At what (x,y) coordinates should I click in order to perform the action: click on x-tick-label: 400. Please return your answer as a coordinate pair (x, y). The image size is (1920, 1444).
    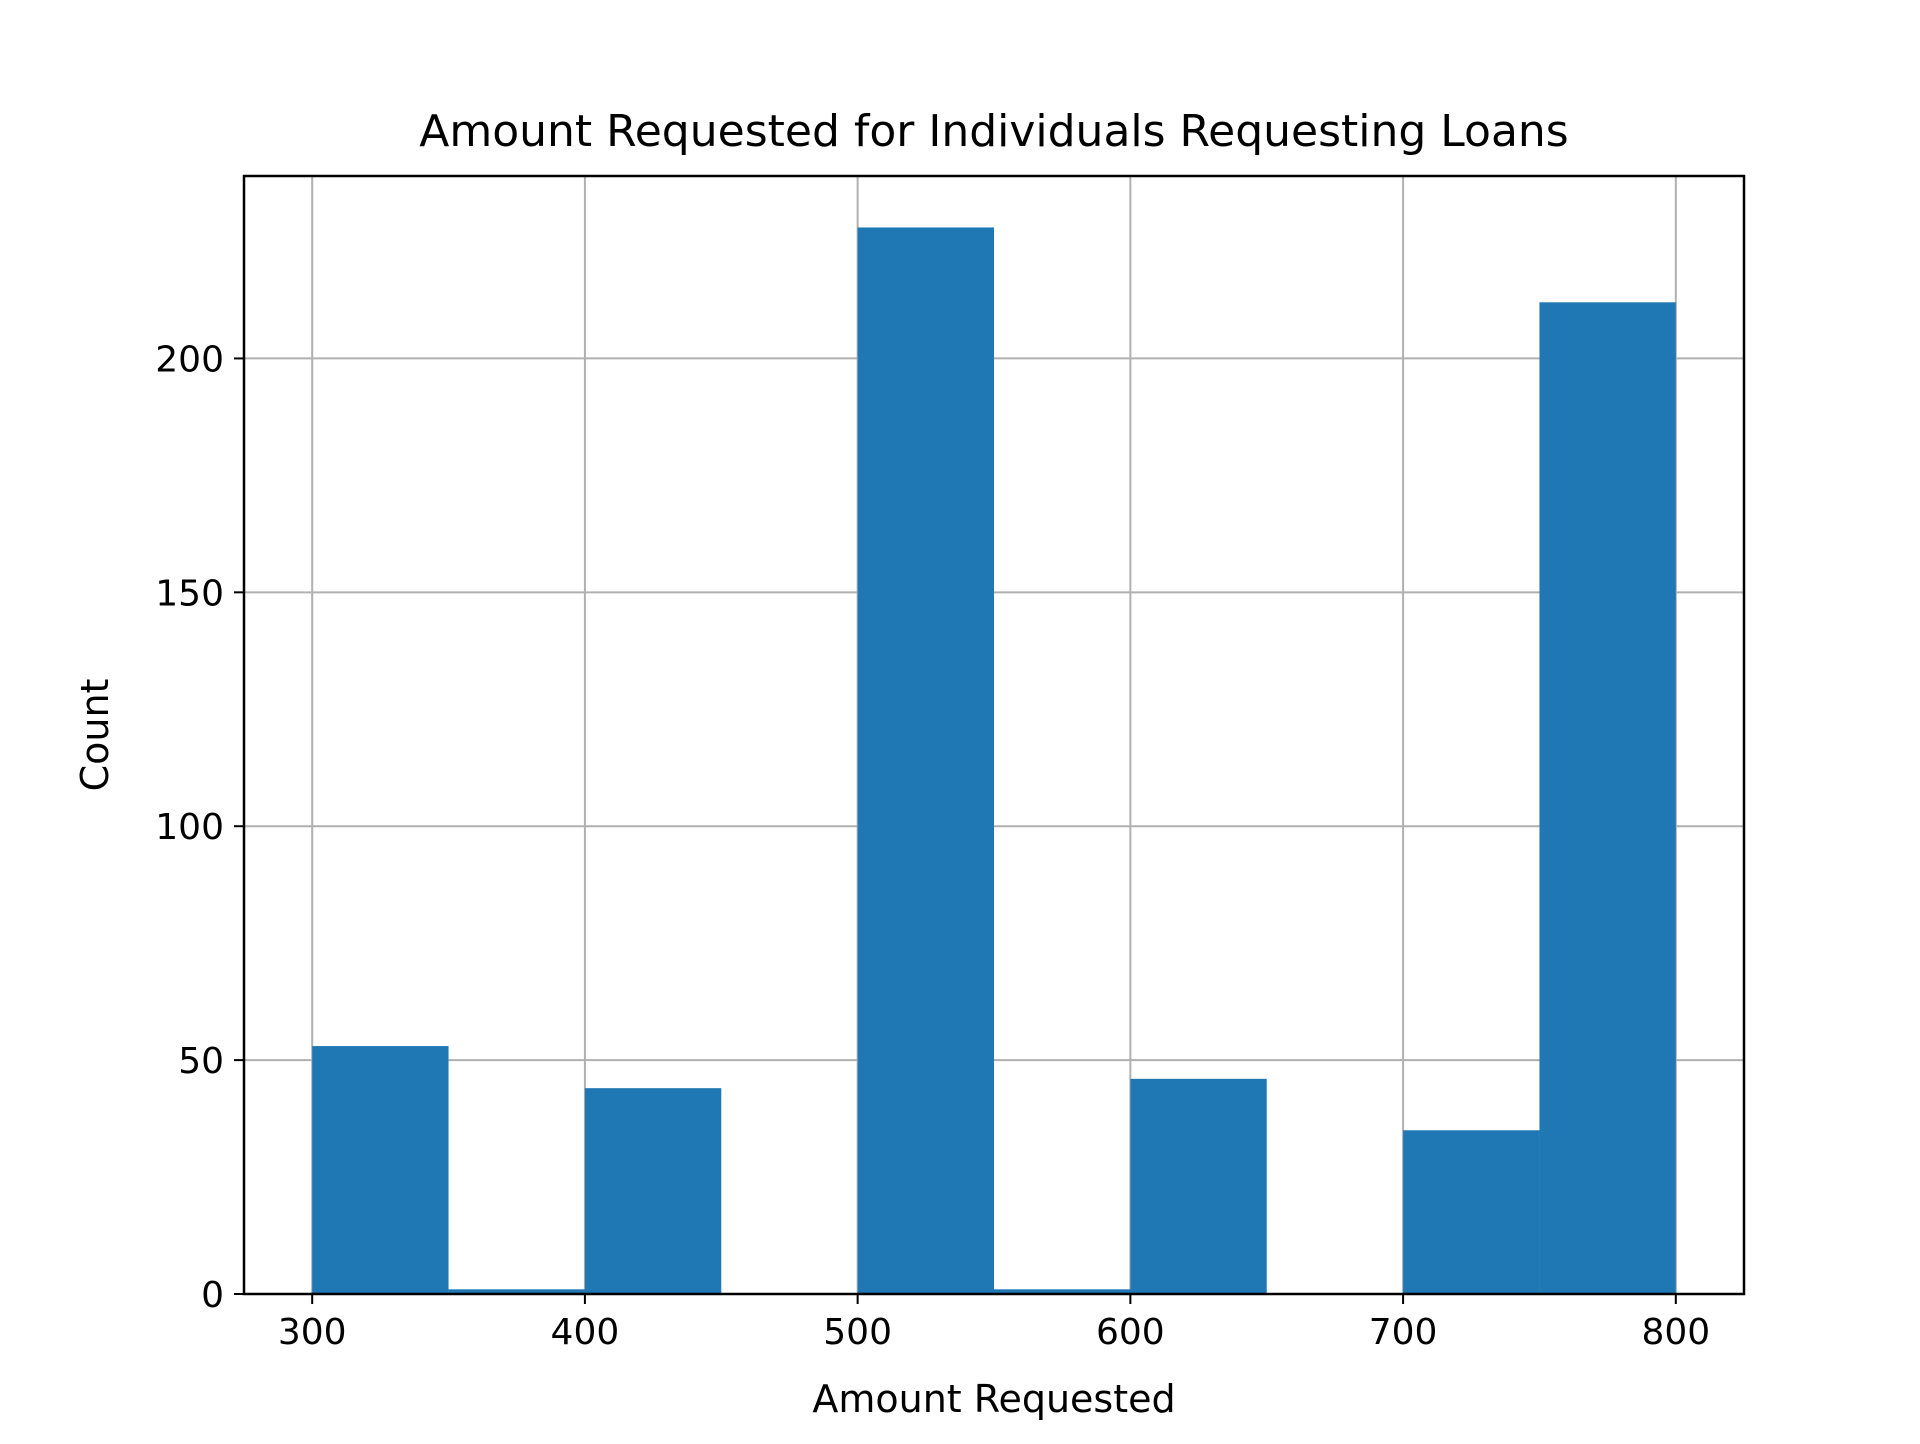
    Looking at the image, I should click on (585, 1332).